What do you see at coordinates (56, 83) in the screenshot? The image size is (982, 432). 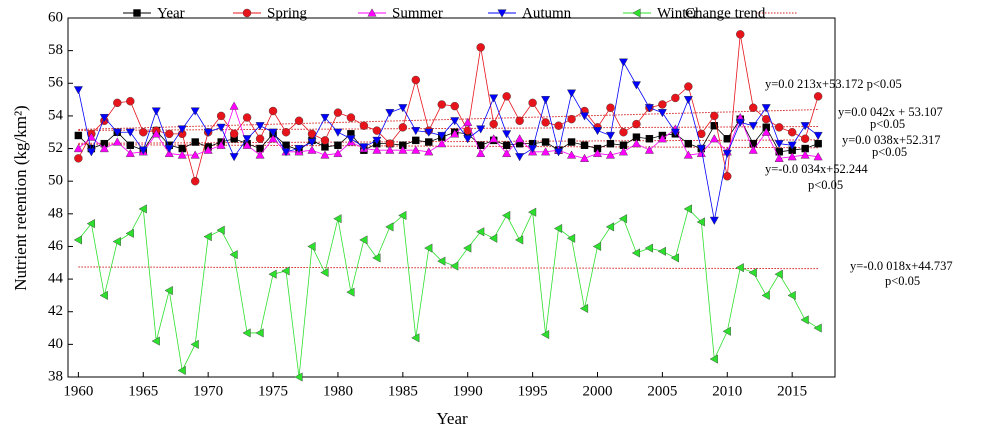 I see `y-tick-label: 56` at bounding box center [56, 83].